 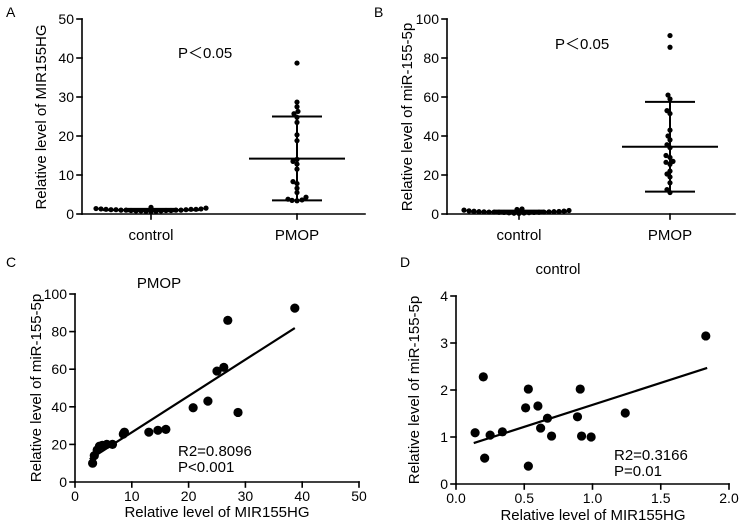 I want to click on y-tick-label: 4, so click(x=444, y=296).